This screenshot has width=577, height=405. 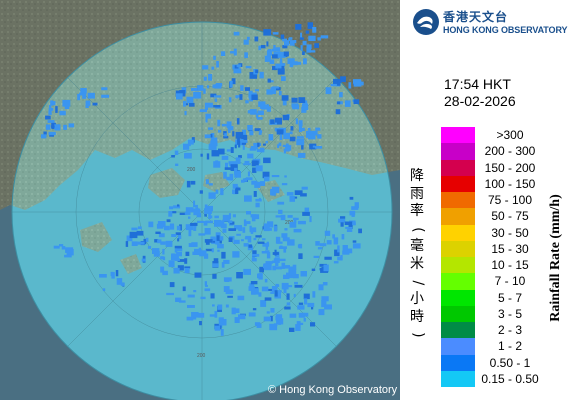 I want to click on copyright-text: © Hong Kong Observatory, so click(x=333, y=390).